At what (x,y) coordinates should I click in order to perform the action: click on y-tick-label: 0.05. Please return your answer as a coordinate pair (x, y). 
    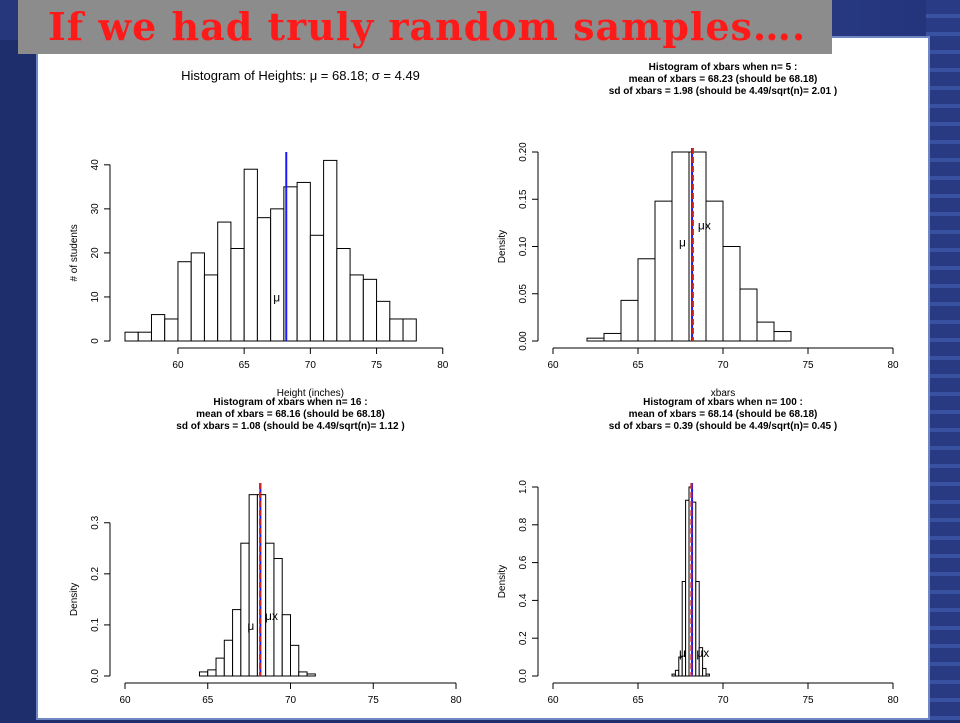
    Looking at the image, I should click on (523, 294).